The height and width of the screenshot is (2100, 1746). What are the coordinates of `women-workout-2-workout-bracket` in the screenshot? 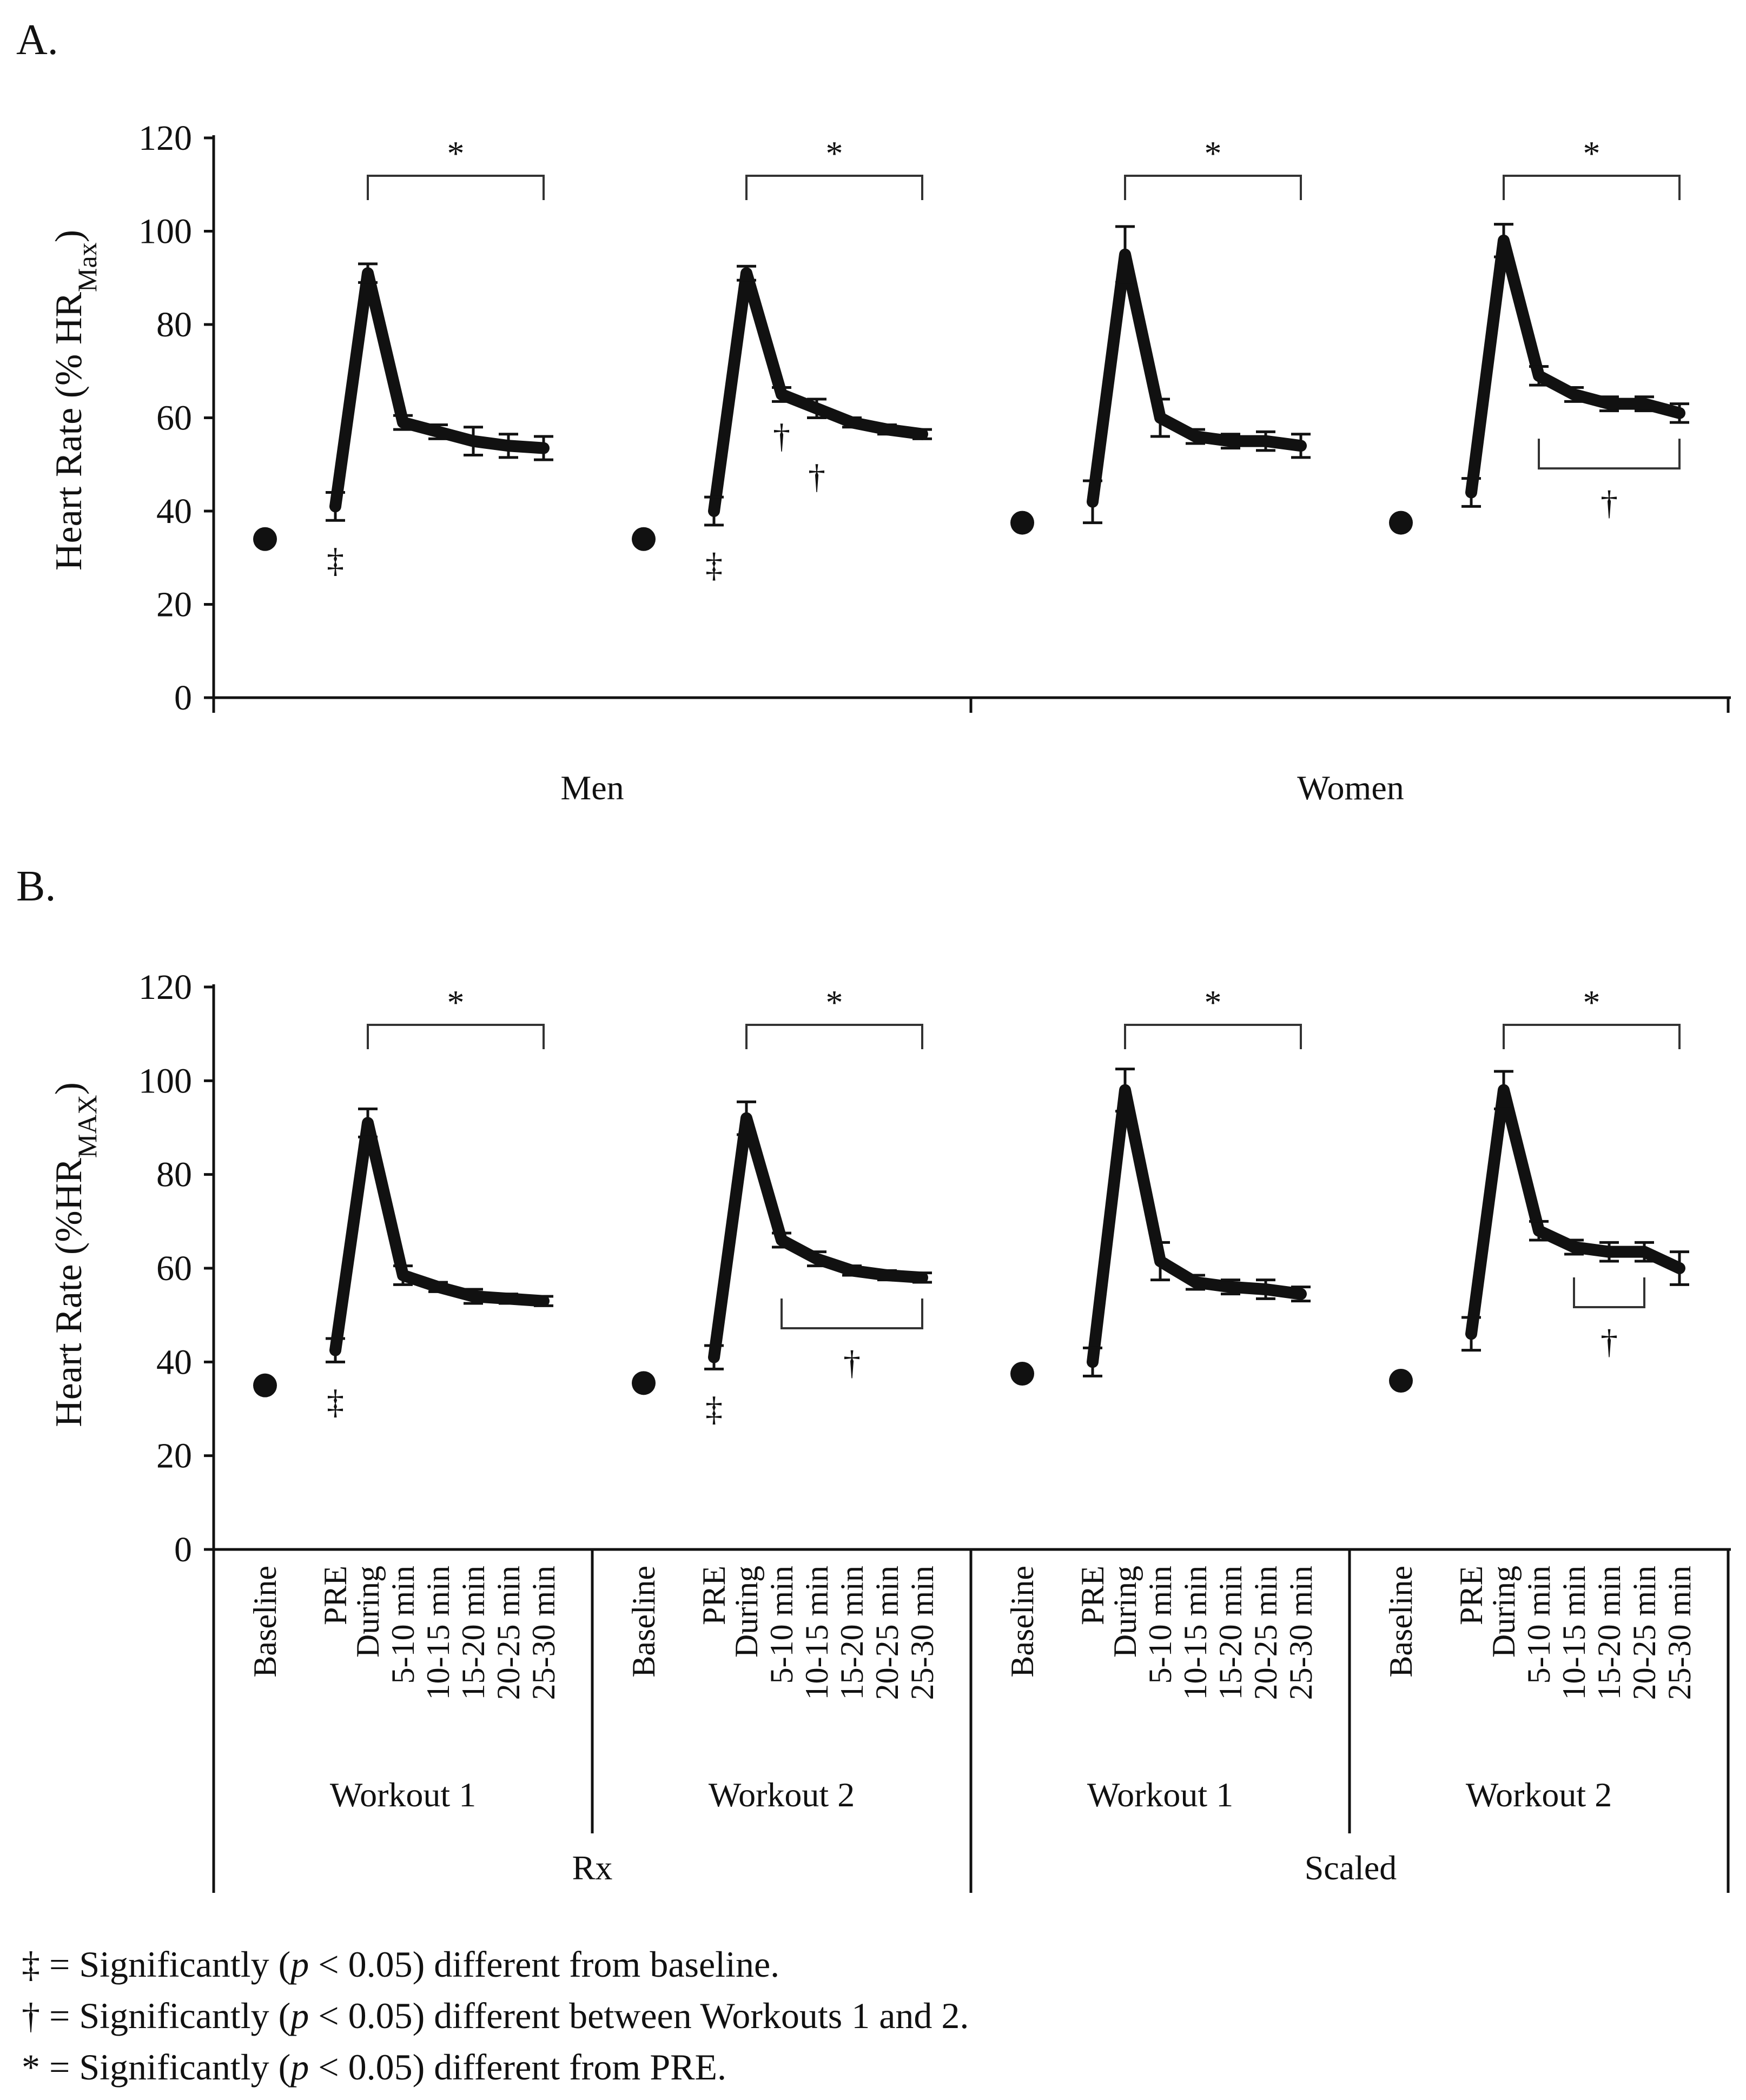 It's located at (1609, 454).